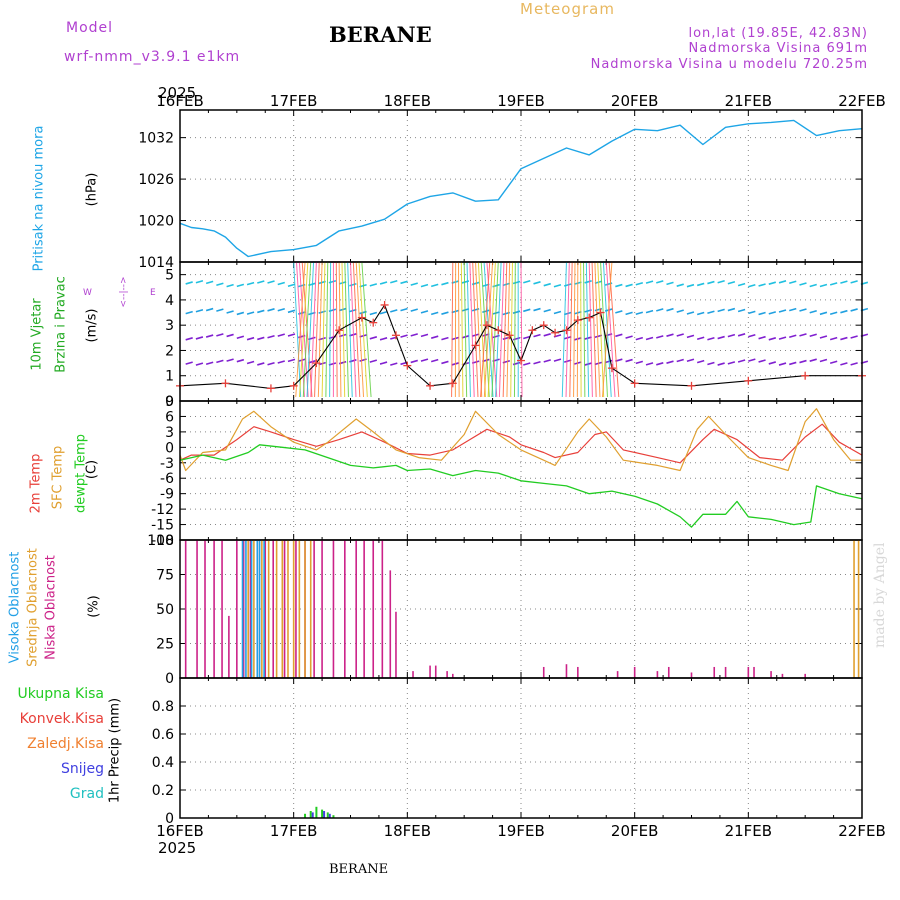  What do you see at coordinates (634, 831) in the screenshot?
I see `x-tick-label-bottom: 20FEB` at bounding box center [634, 831].